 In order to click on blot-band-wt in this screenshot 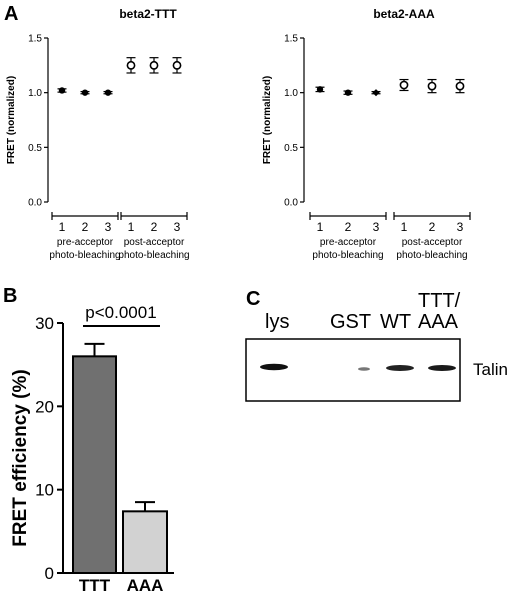, I will do `click(400, 368)`.